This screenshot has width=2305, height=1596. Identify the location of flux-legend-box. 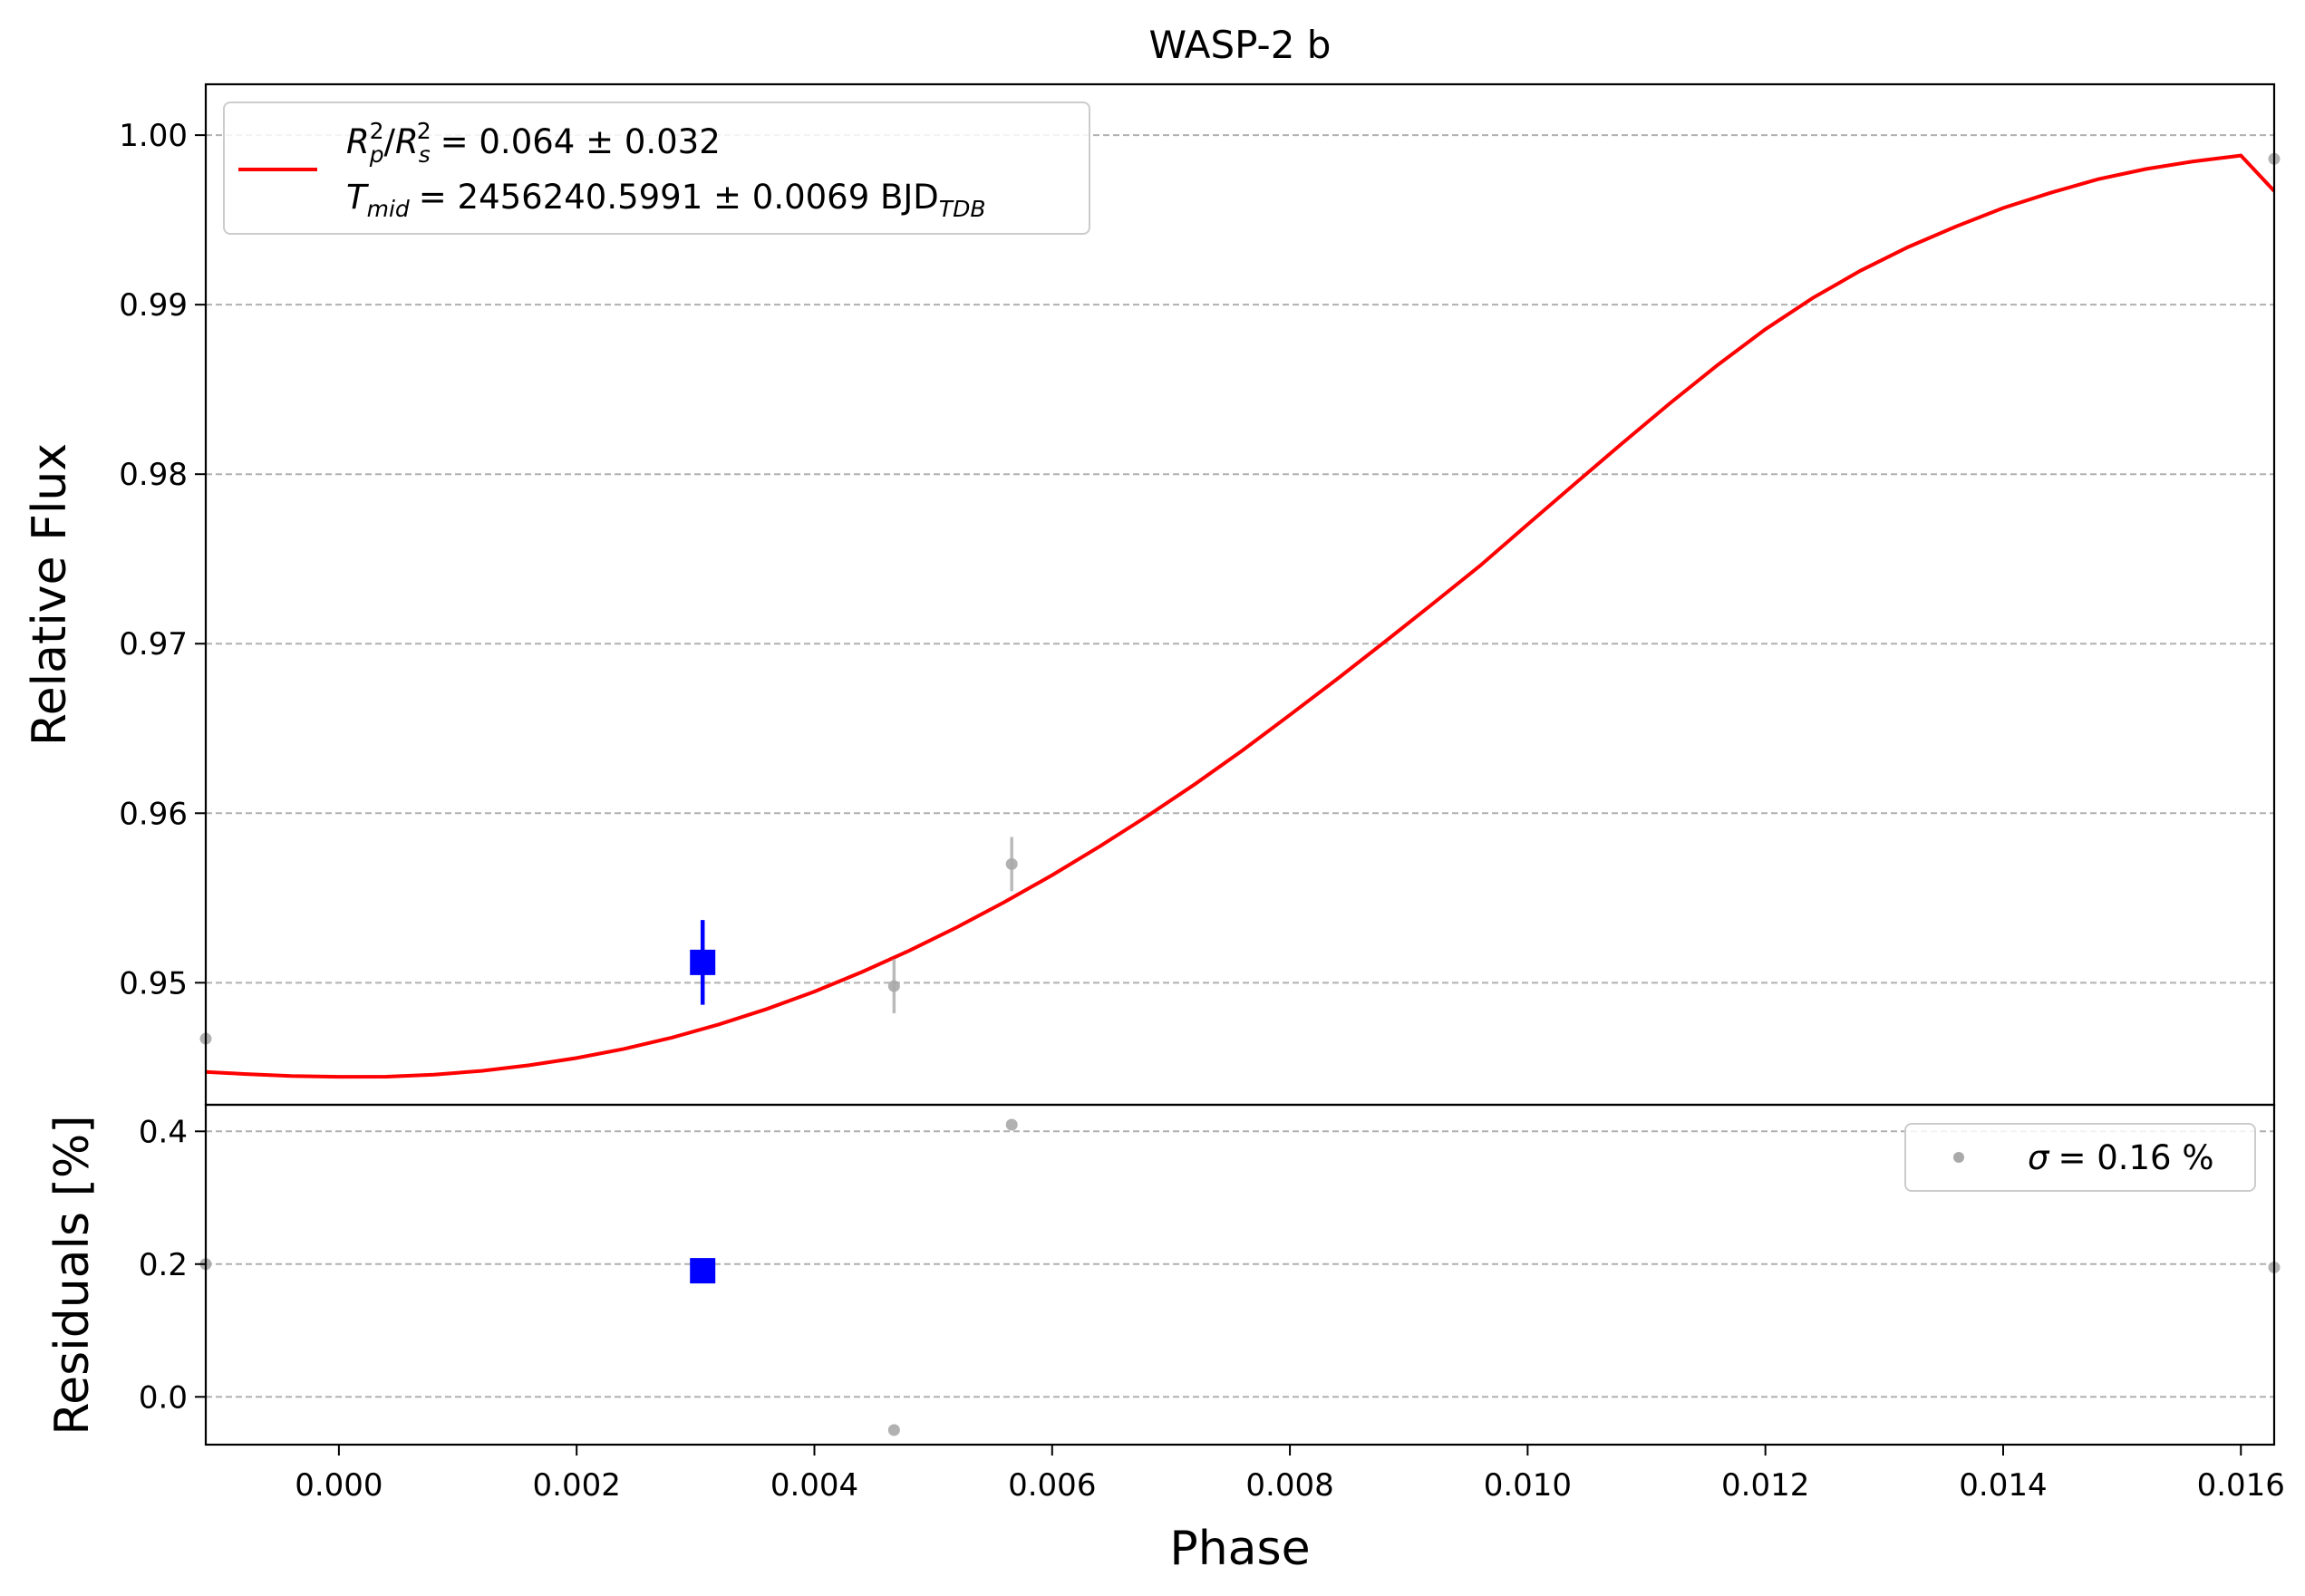
(656, 168).